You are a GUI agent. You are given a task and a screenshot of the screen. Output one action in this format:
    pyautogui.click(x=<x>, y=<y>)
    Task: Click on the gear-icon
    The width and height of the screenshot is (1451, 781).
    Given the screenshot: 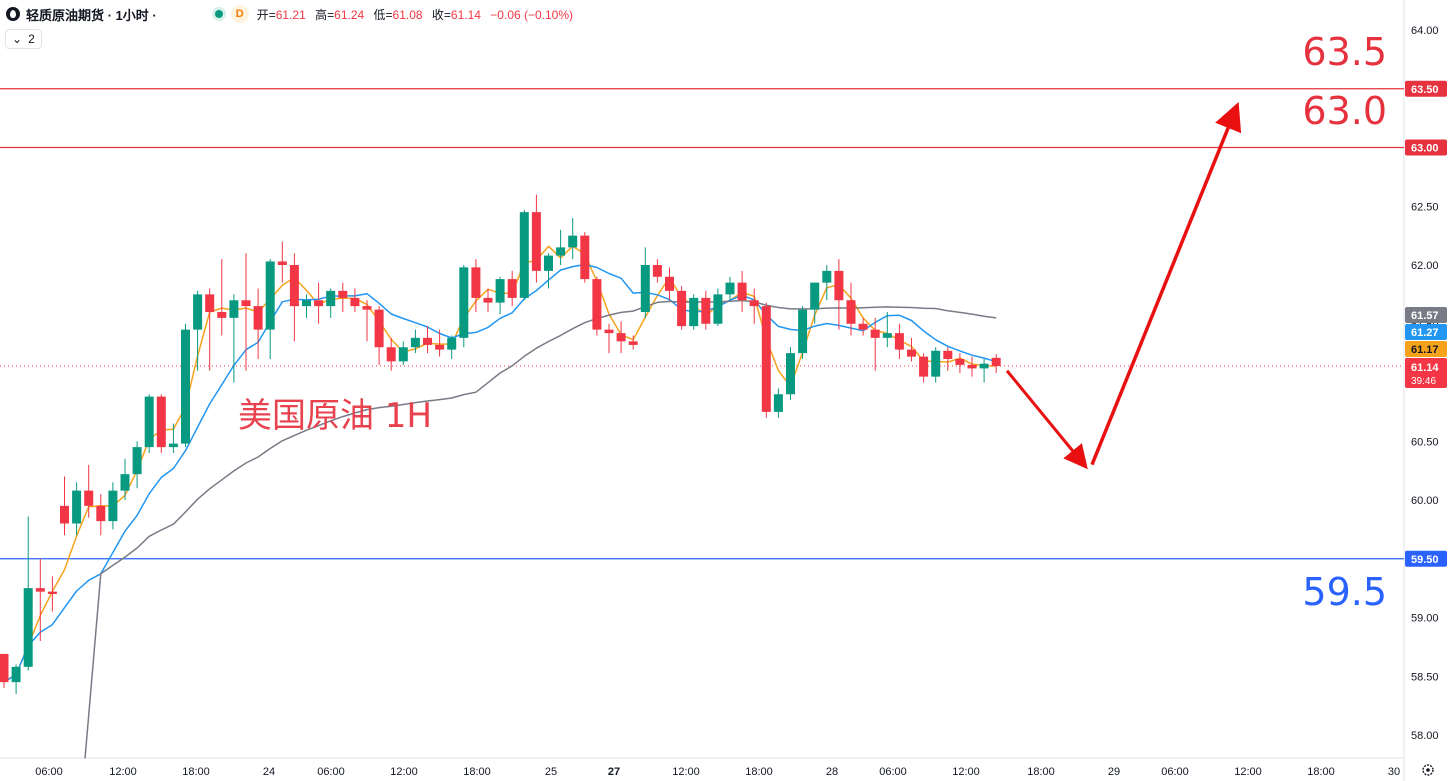 What is the action you would take?
    pyautogui.click(x=1428, y=770)
    